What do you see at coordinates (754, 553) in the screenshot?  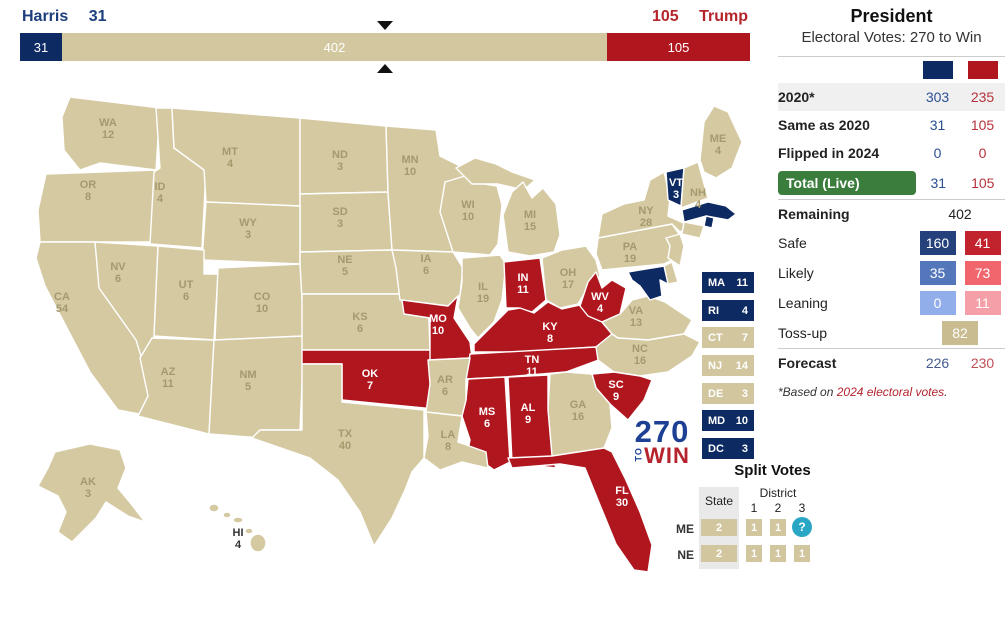 I see `NE-district-1: 1` at bounding box center [754, 553].